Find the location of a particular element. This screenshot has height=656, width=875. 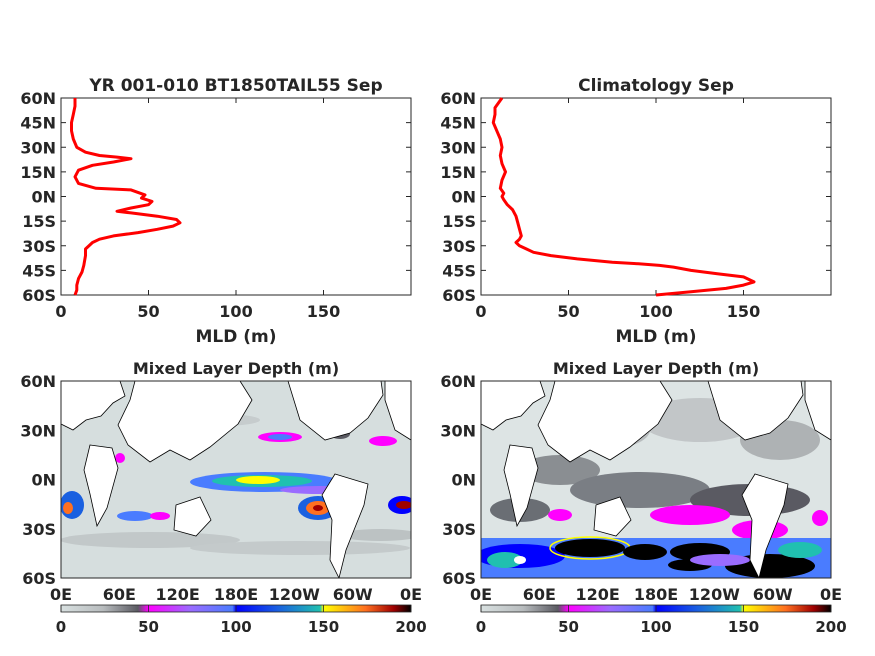

chart-title: Climatology Sep is located at coordinates (656, 86).